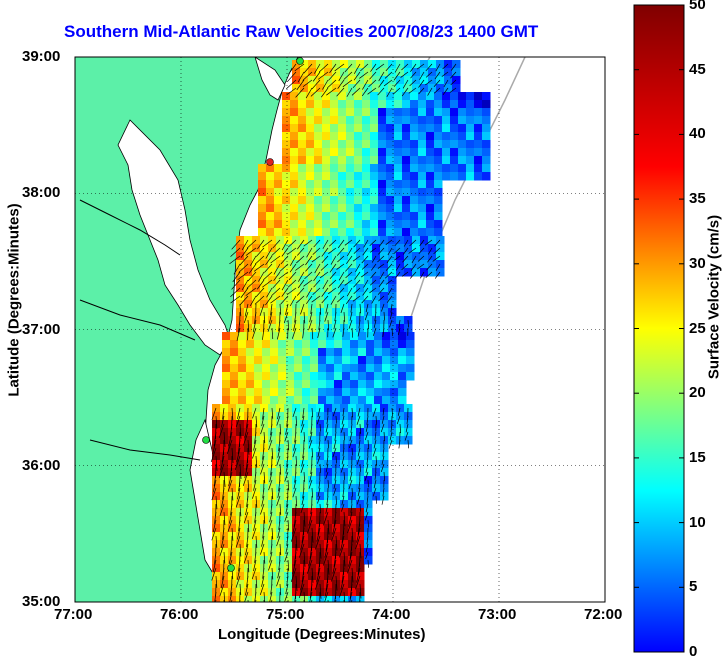  What do you see at coordinates (41, 192) in the screenshot?
I see `y-tick-label: 38:00` at bounding box center [41, 192].